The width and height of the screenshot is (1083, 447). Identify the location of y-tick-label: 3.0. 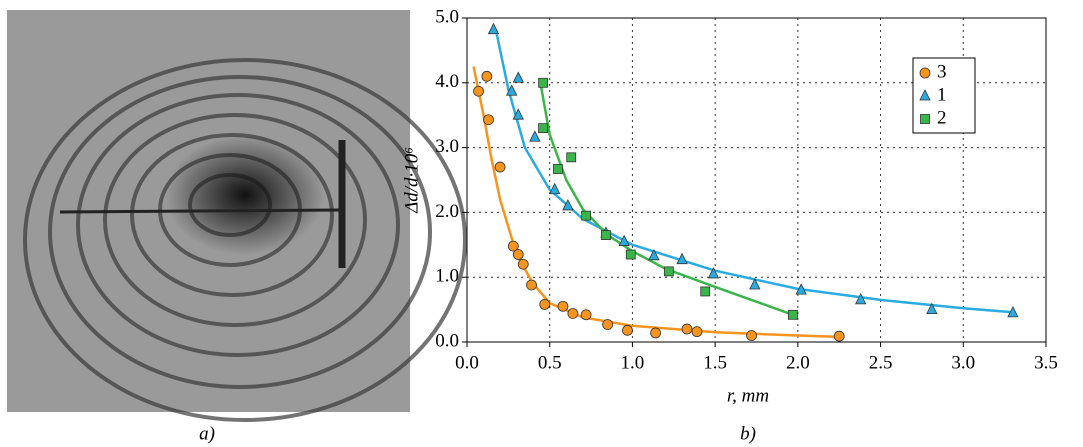
(447, 146).